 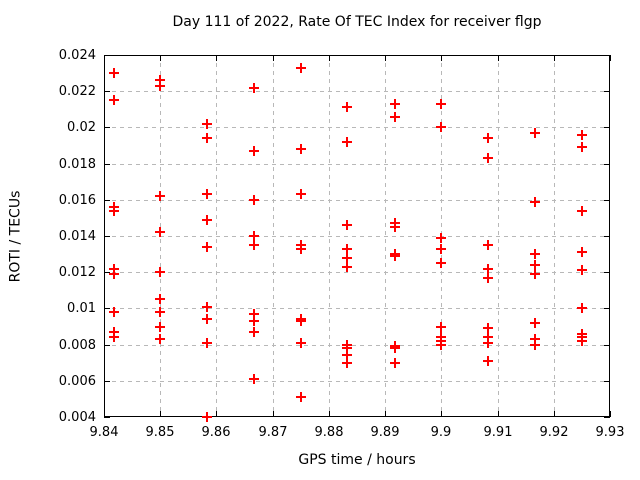 What do you see at coordinates (77, 345) in the screenshot?
I see `y-tick-label: 0.008` at bounding box center [77, 345].